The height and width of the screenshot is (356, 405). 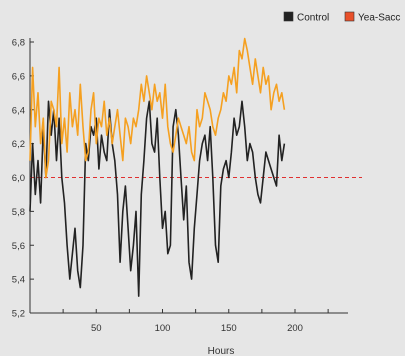 What do you see at coordinates (313, 18) in the screenshot?
I see `legend-label: Control` at bounding box center [313, 18].